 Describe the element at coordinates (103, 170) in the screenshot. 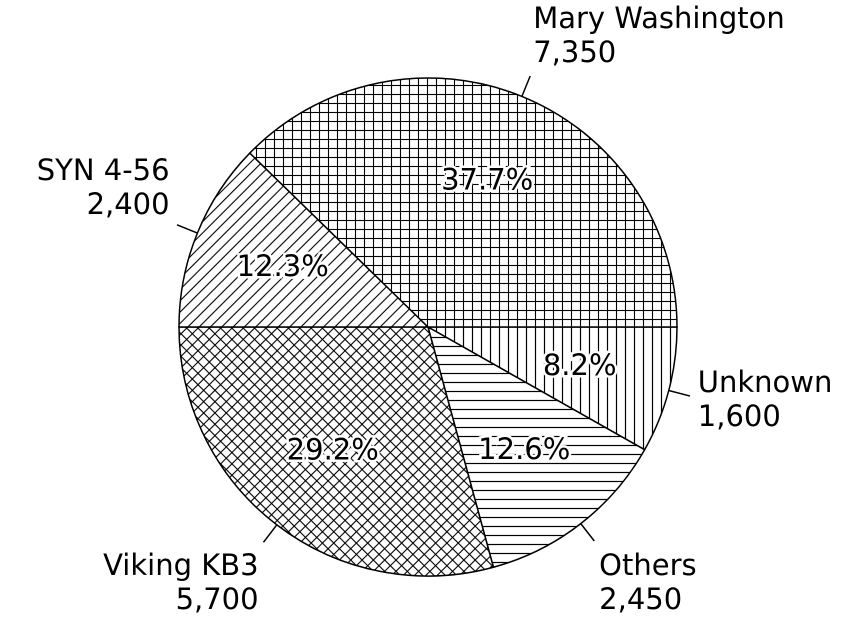

I see `slice-label: SYN 4-56` at that location.